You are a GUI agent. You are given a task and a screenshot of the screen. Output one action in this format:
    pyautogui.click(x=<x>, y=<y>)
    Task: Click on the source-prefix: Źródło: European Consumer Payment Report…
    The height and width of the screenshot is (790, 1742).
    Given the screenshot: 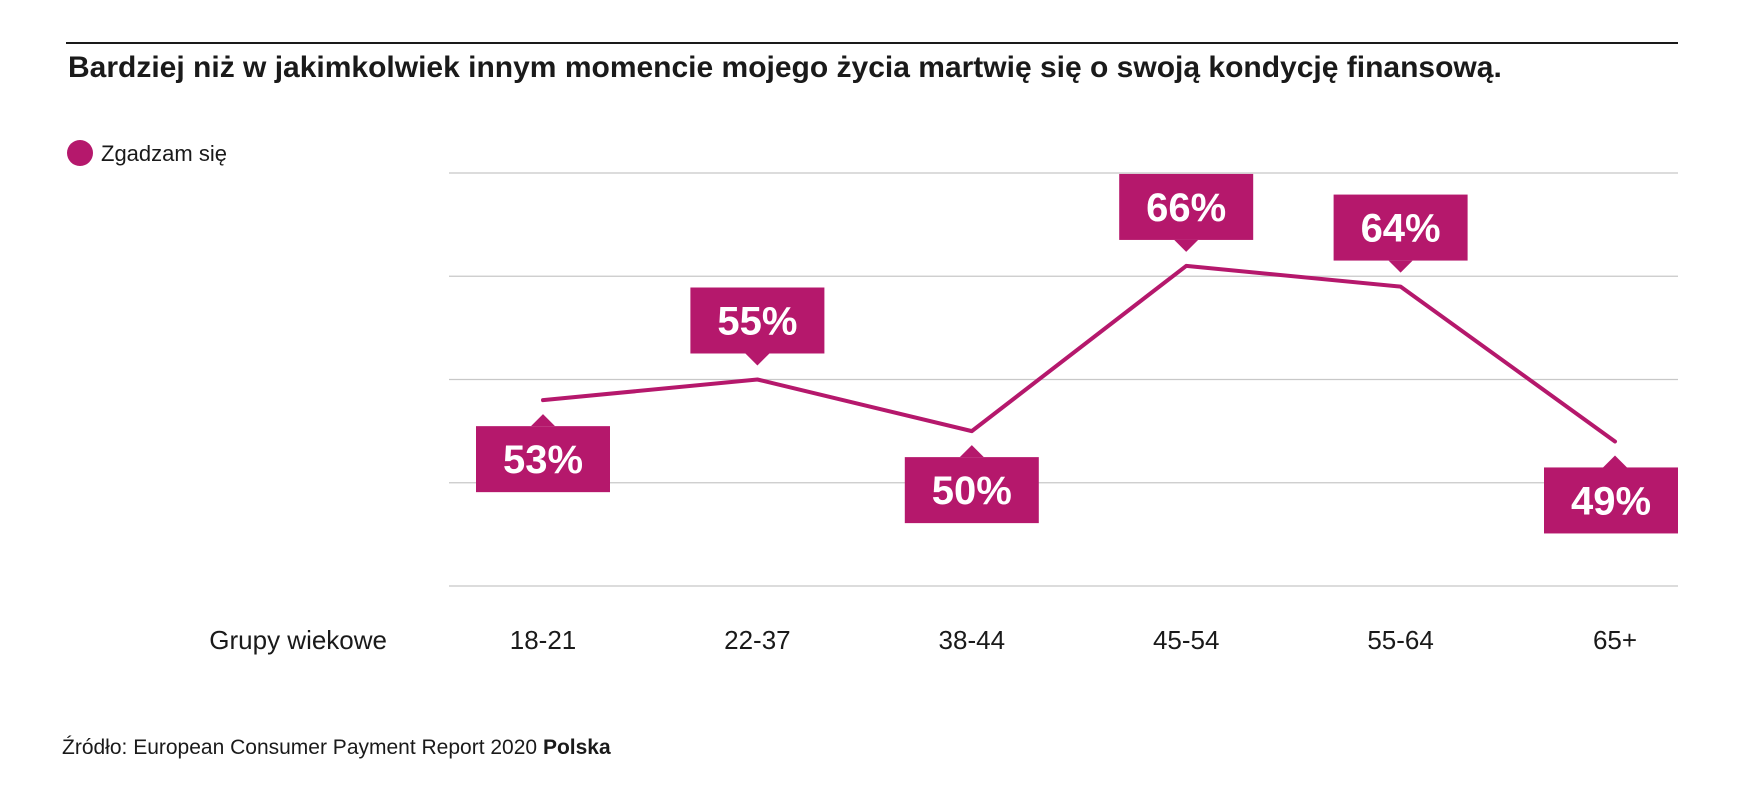 What is the action you would take?
    pyautogui.click(x=302, y=747)
    